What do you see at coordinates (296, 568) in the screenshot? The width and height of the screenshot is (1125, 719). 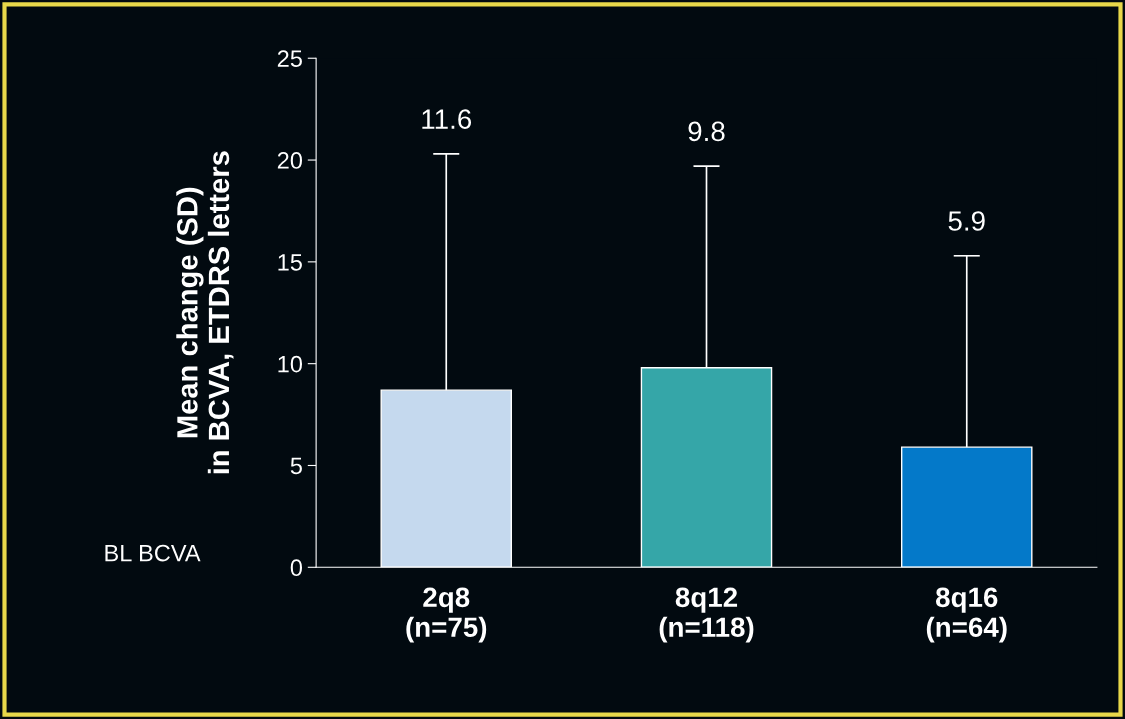 I see `y-tick-label: 0` at bounding box center [296, 568].